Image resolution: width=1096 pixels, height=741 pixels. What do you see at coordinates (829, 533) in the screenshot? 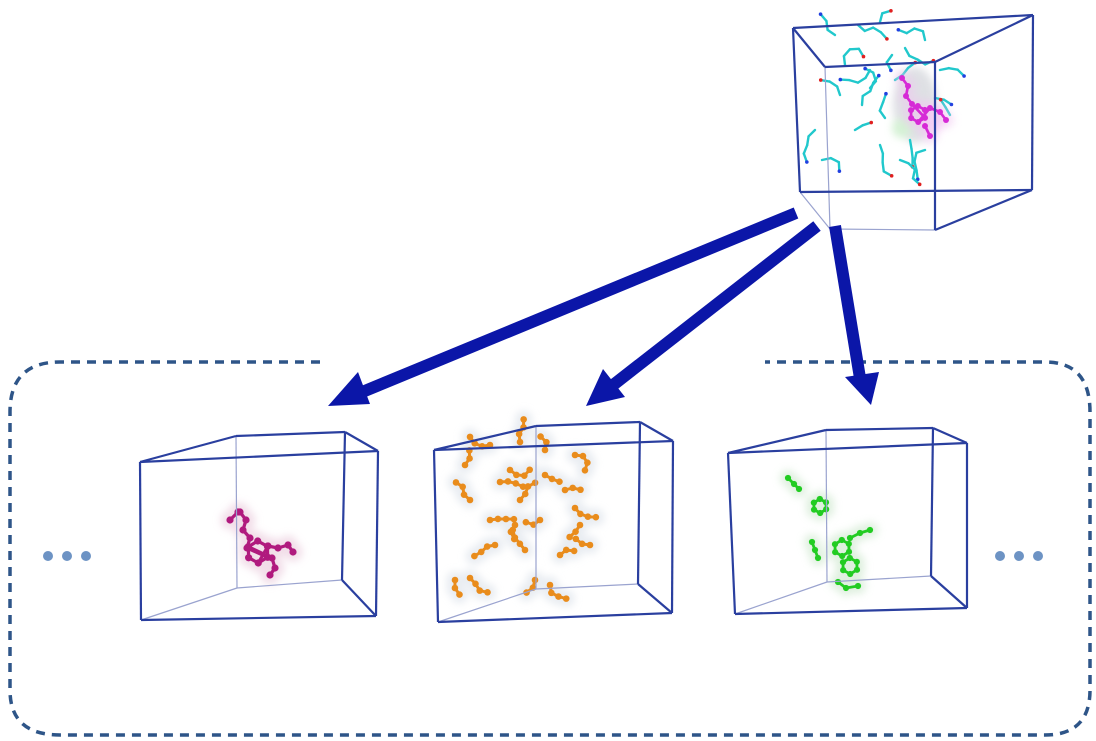
I see `green-fragments-molecule` at bounding box center [829, 533].